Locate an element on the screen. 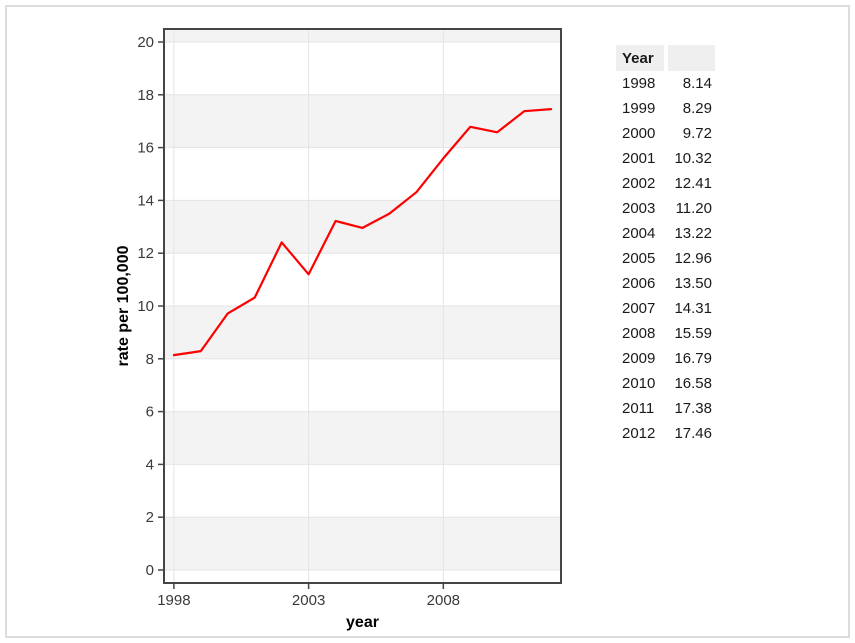  table-row: 2000 9.72 is located at coordinates (665, 133).